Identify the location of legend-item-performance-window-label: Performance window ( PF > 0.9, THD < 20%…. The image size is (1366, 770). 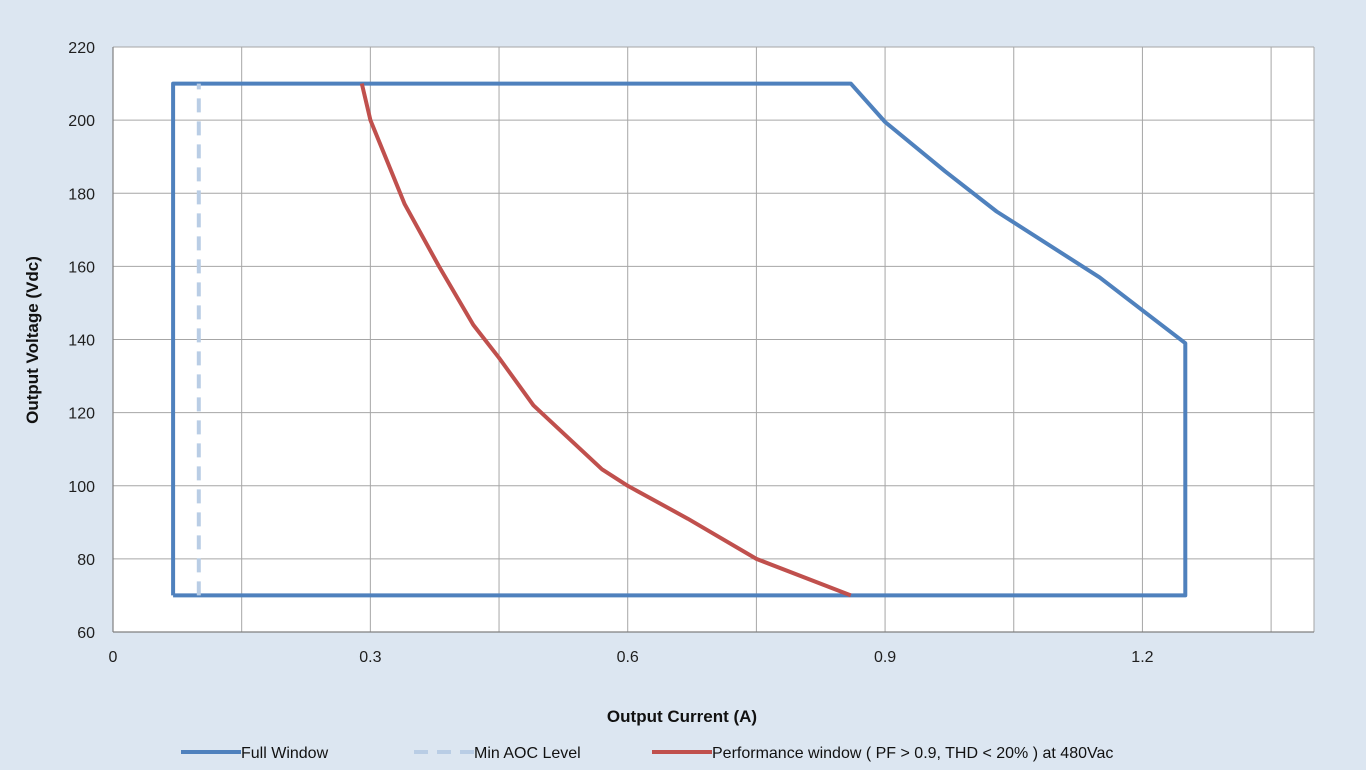
(912, 753).